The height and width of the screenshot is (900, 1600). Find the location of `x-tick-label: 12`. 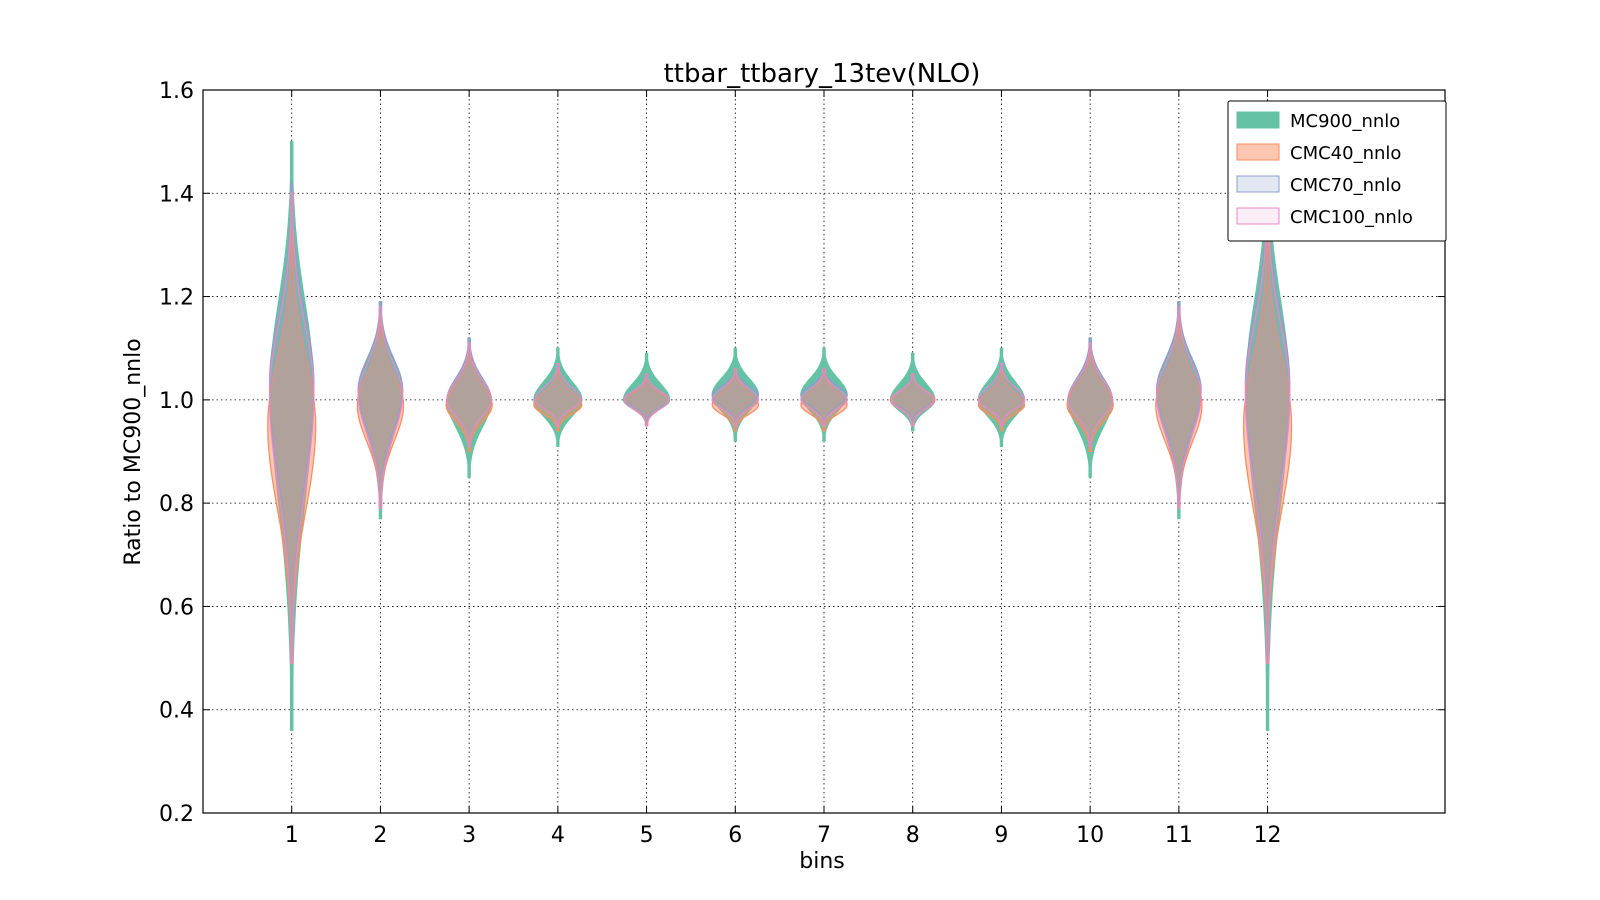

x-tick-label: 12 is located at coordinates (1268, 835).